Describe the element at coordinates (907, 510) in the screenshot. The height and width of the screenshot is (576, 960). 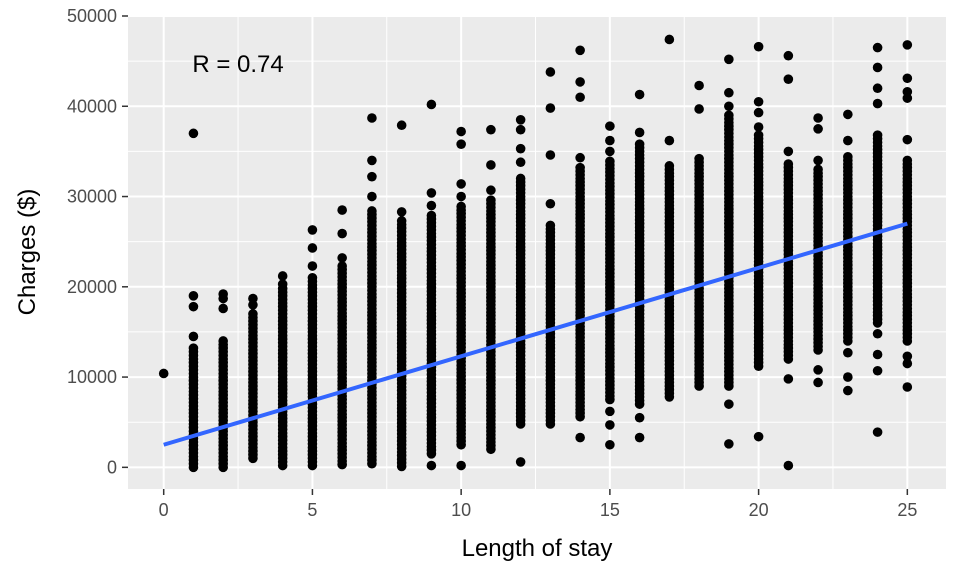
I see `x-tick-label: 25` at that location.